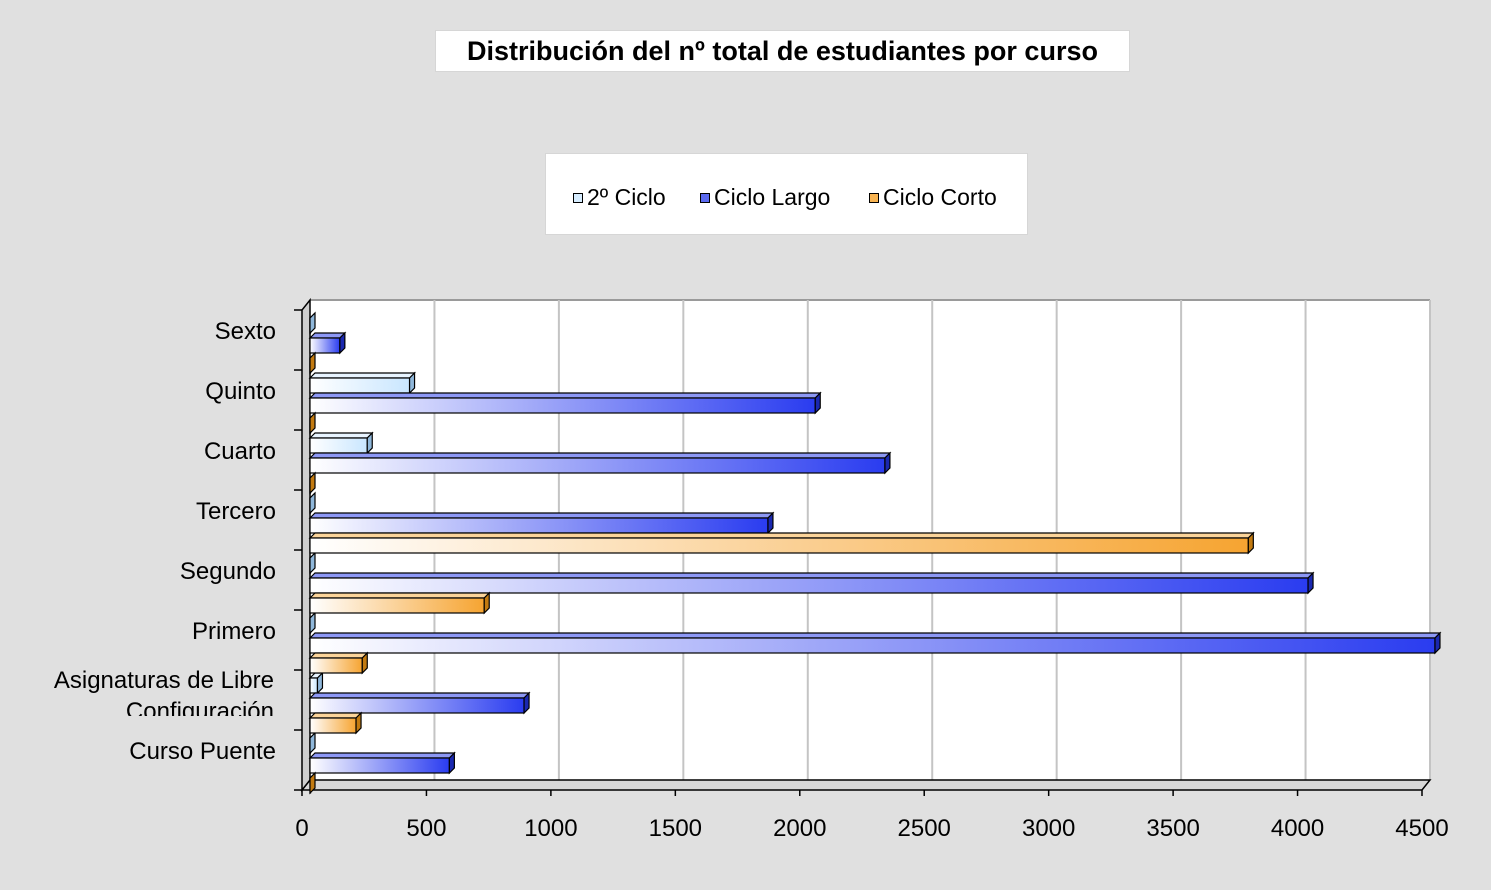 This screenshot has height=890, width=1491. I want to click on bar-ciclo-largo-asignaturas-de-libre-configuracion, so click(419, 703).